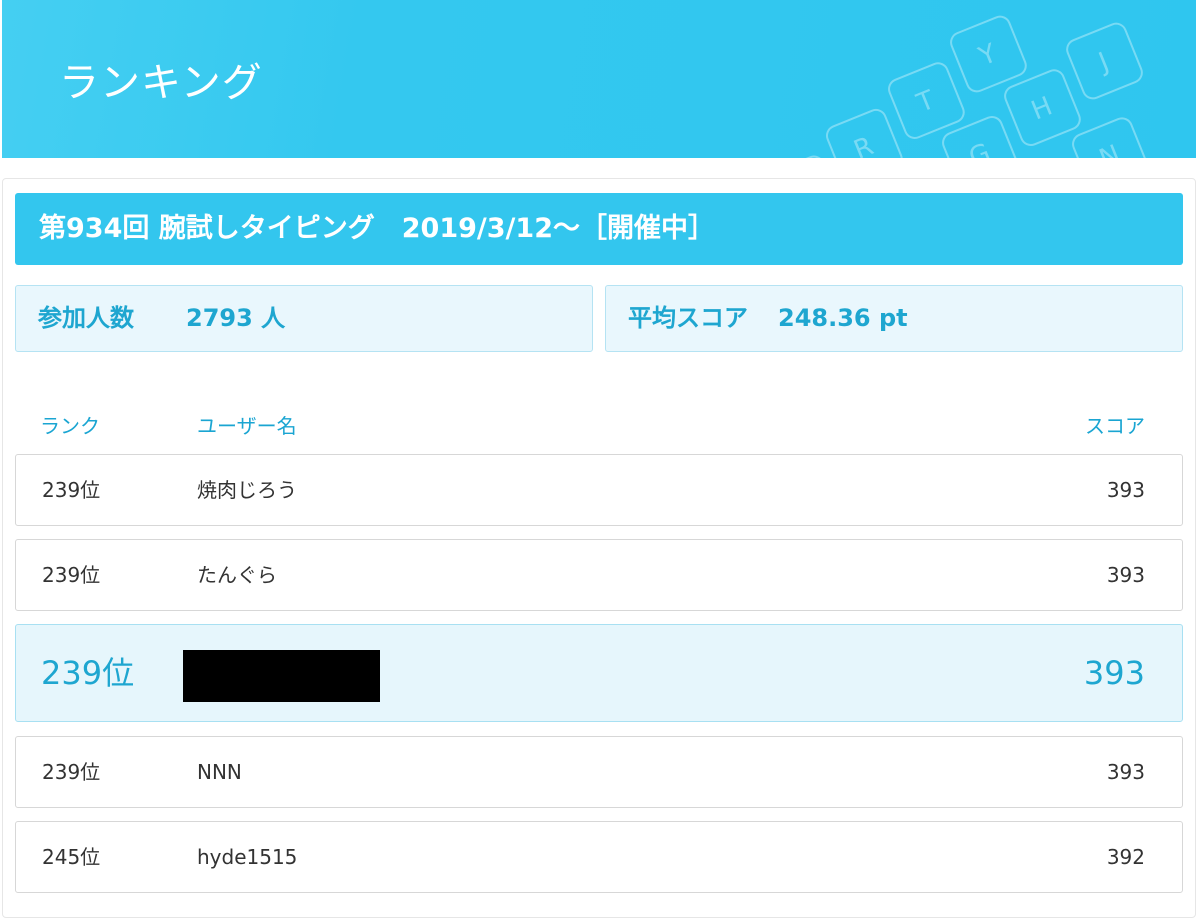  Describe the element at coordinates (599, 857) in the screenshot. I see `ranking-row: 245位 hyde1515 392` at that location.